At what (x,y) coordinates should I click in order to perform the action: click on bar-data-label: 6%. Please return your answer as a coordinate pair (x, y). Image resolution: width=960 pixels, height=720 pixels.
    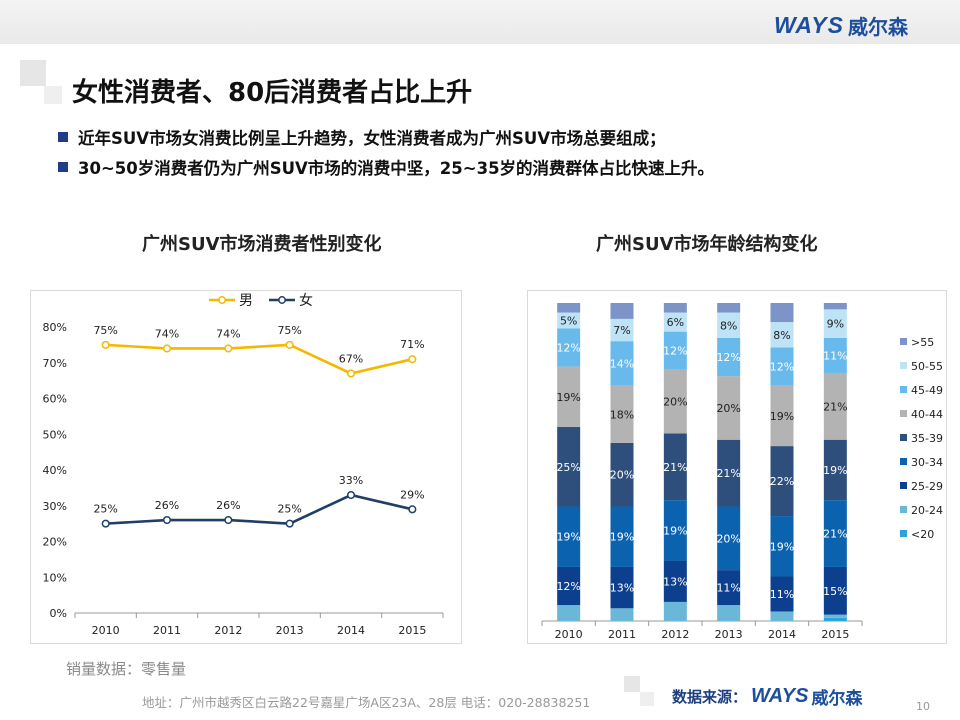
    Looking at the image, I should click on (675, 322).